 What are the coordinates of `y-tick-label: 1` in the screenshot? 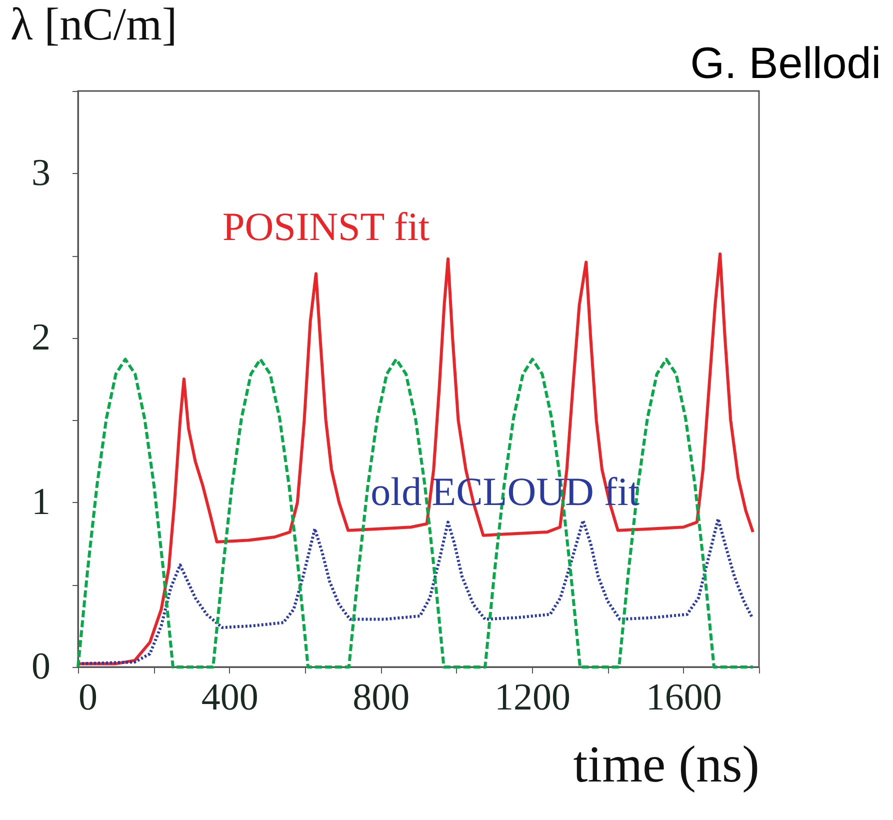 It's located at (41, 501).